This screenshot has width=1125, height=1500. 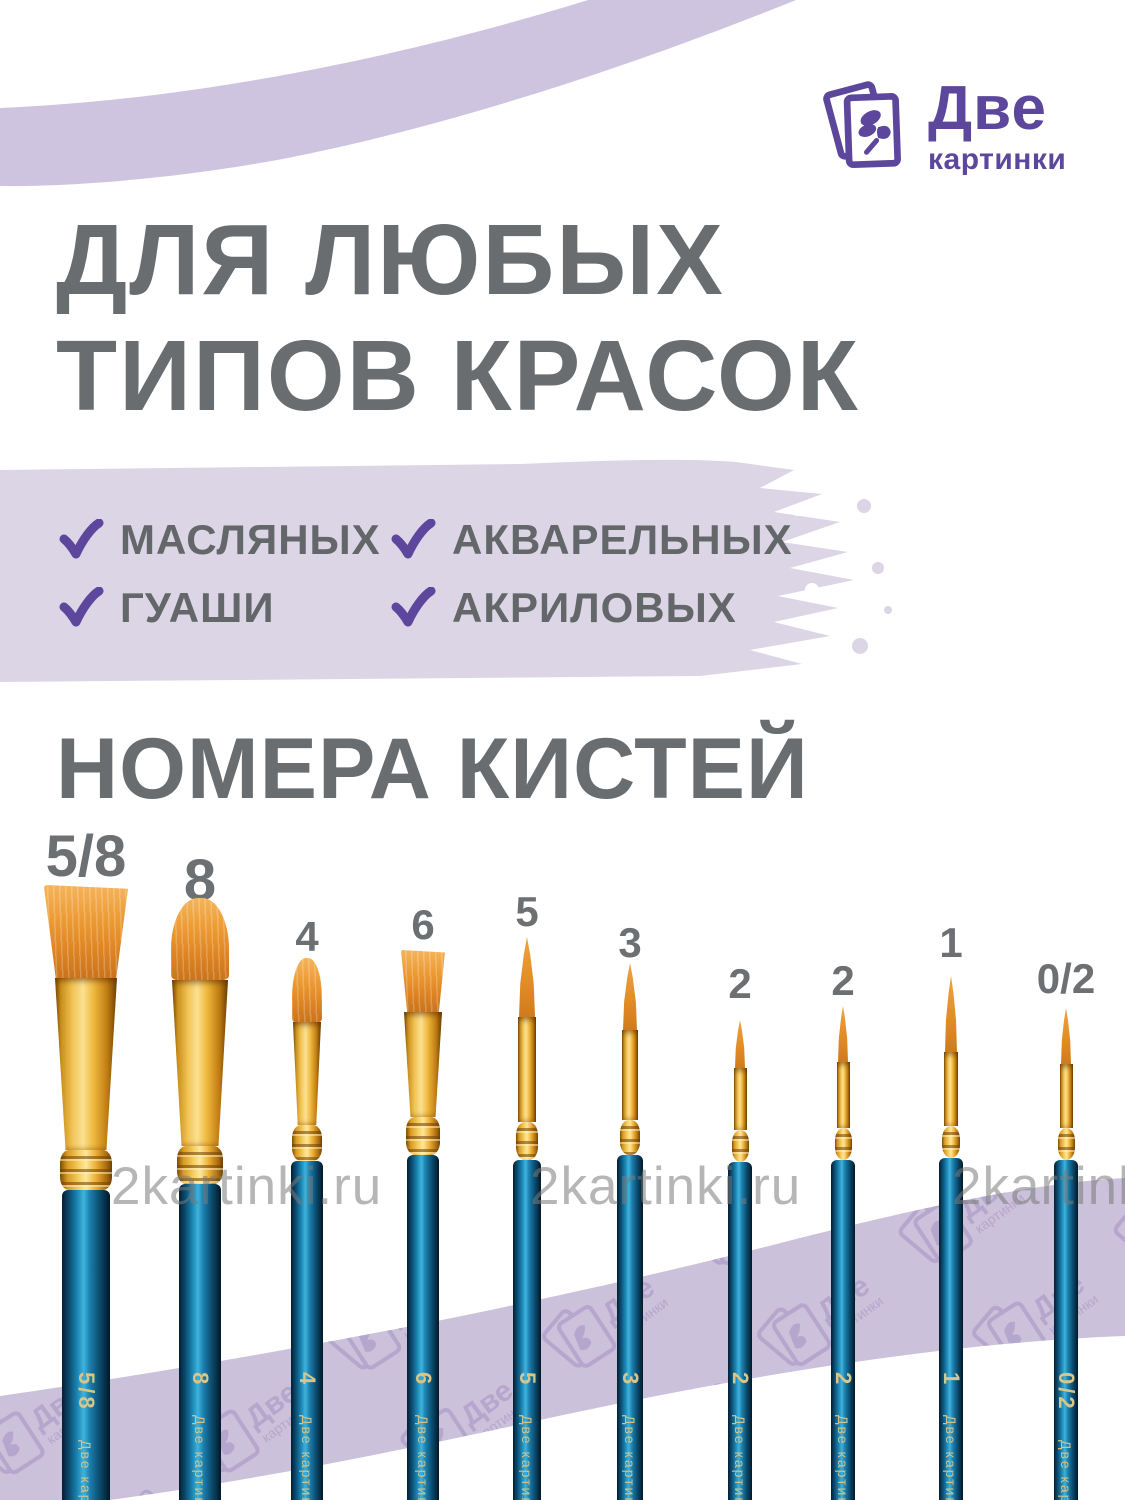 What do you see at coordinates (740, 983) in the screenshot?
I see `brush-size-label: 2` at bounding box center [740, 983].